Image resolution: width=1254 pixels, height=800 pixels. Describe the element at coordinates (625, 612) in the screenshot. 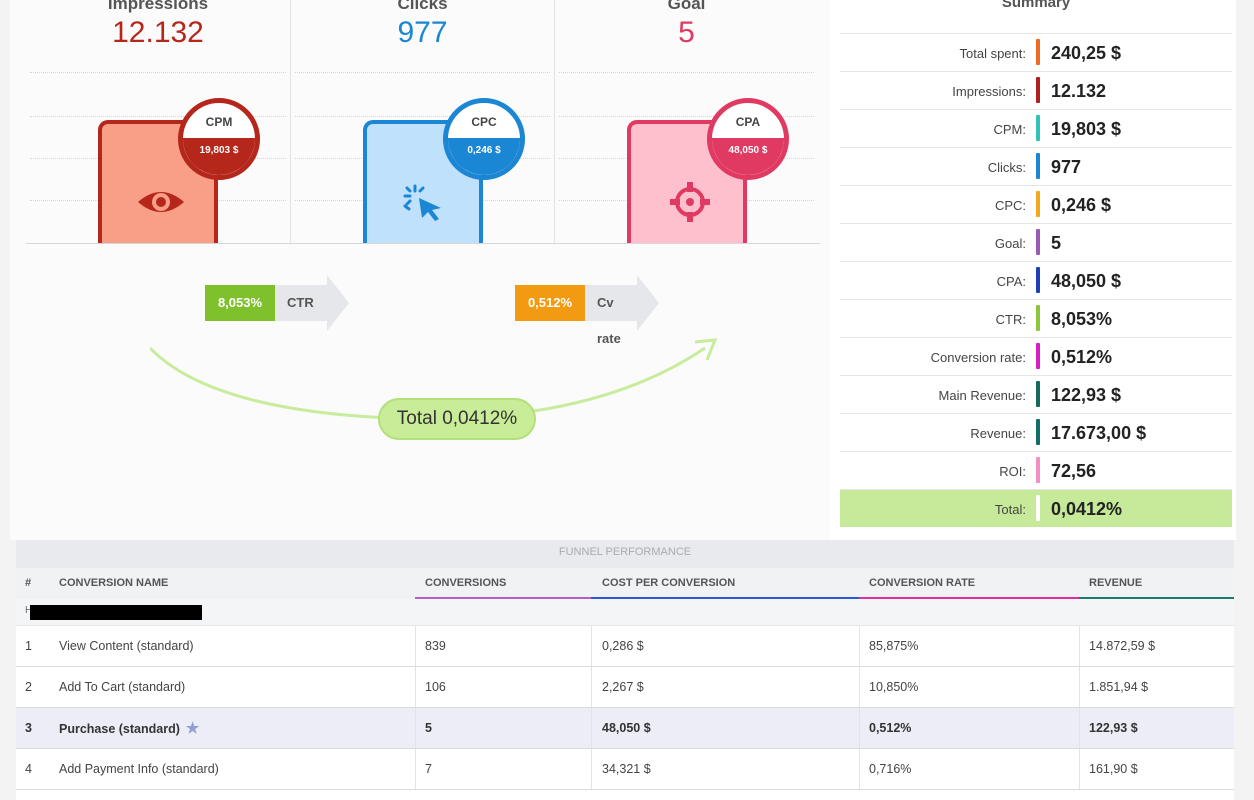

I see `group-row: H` at that location.